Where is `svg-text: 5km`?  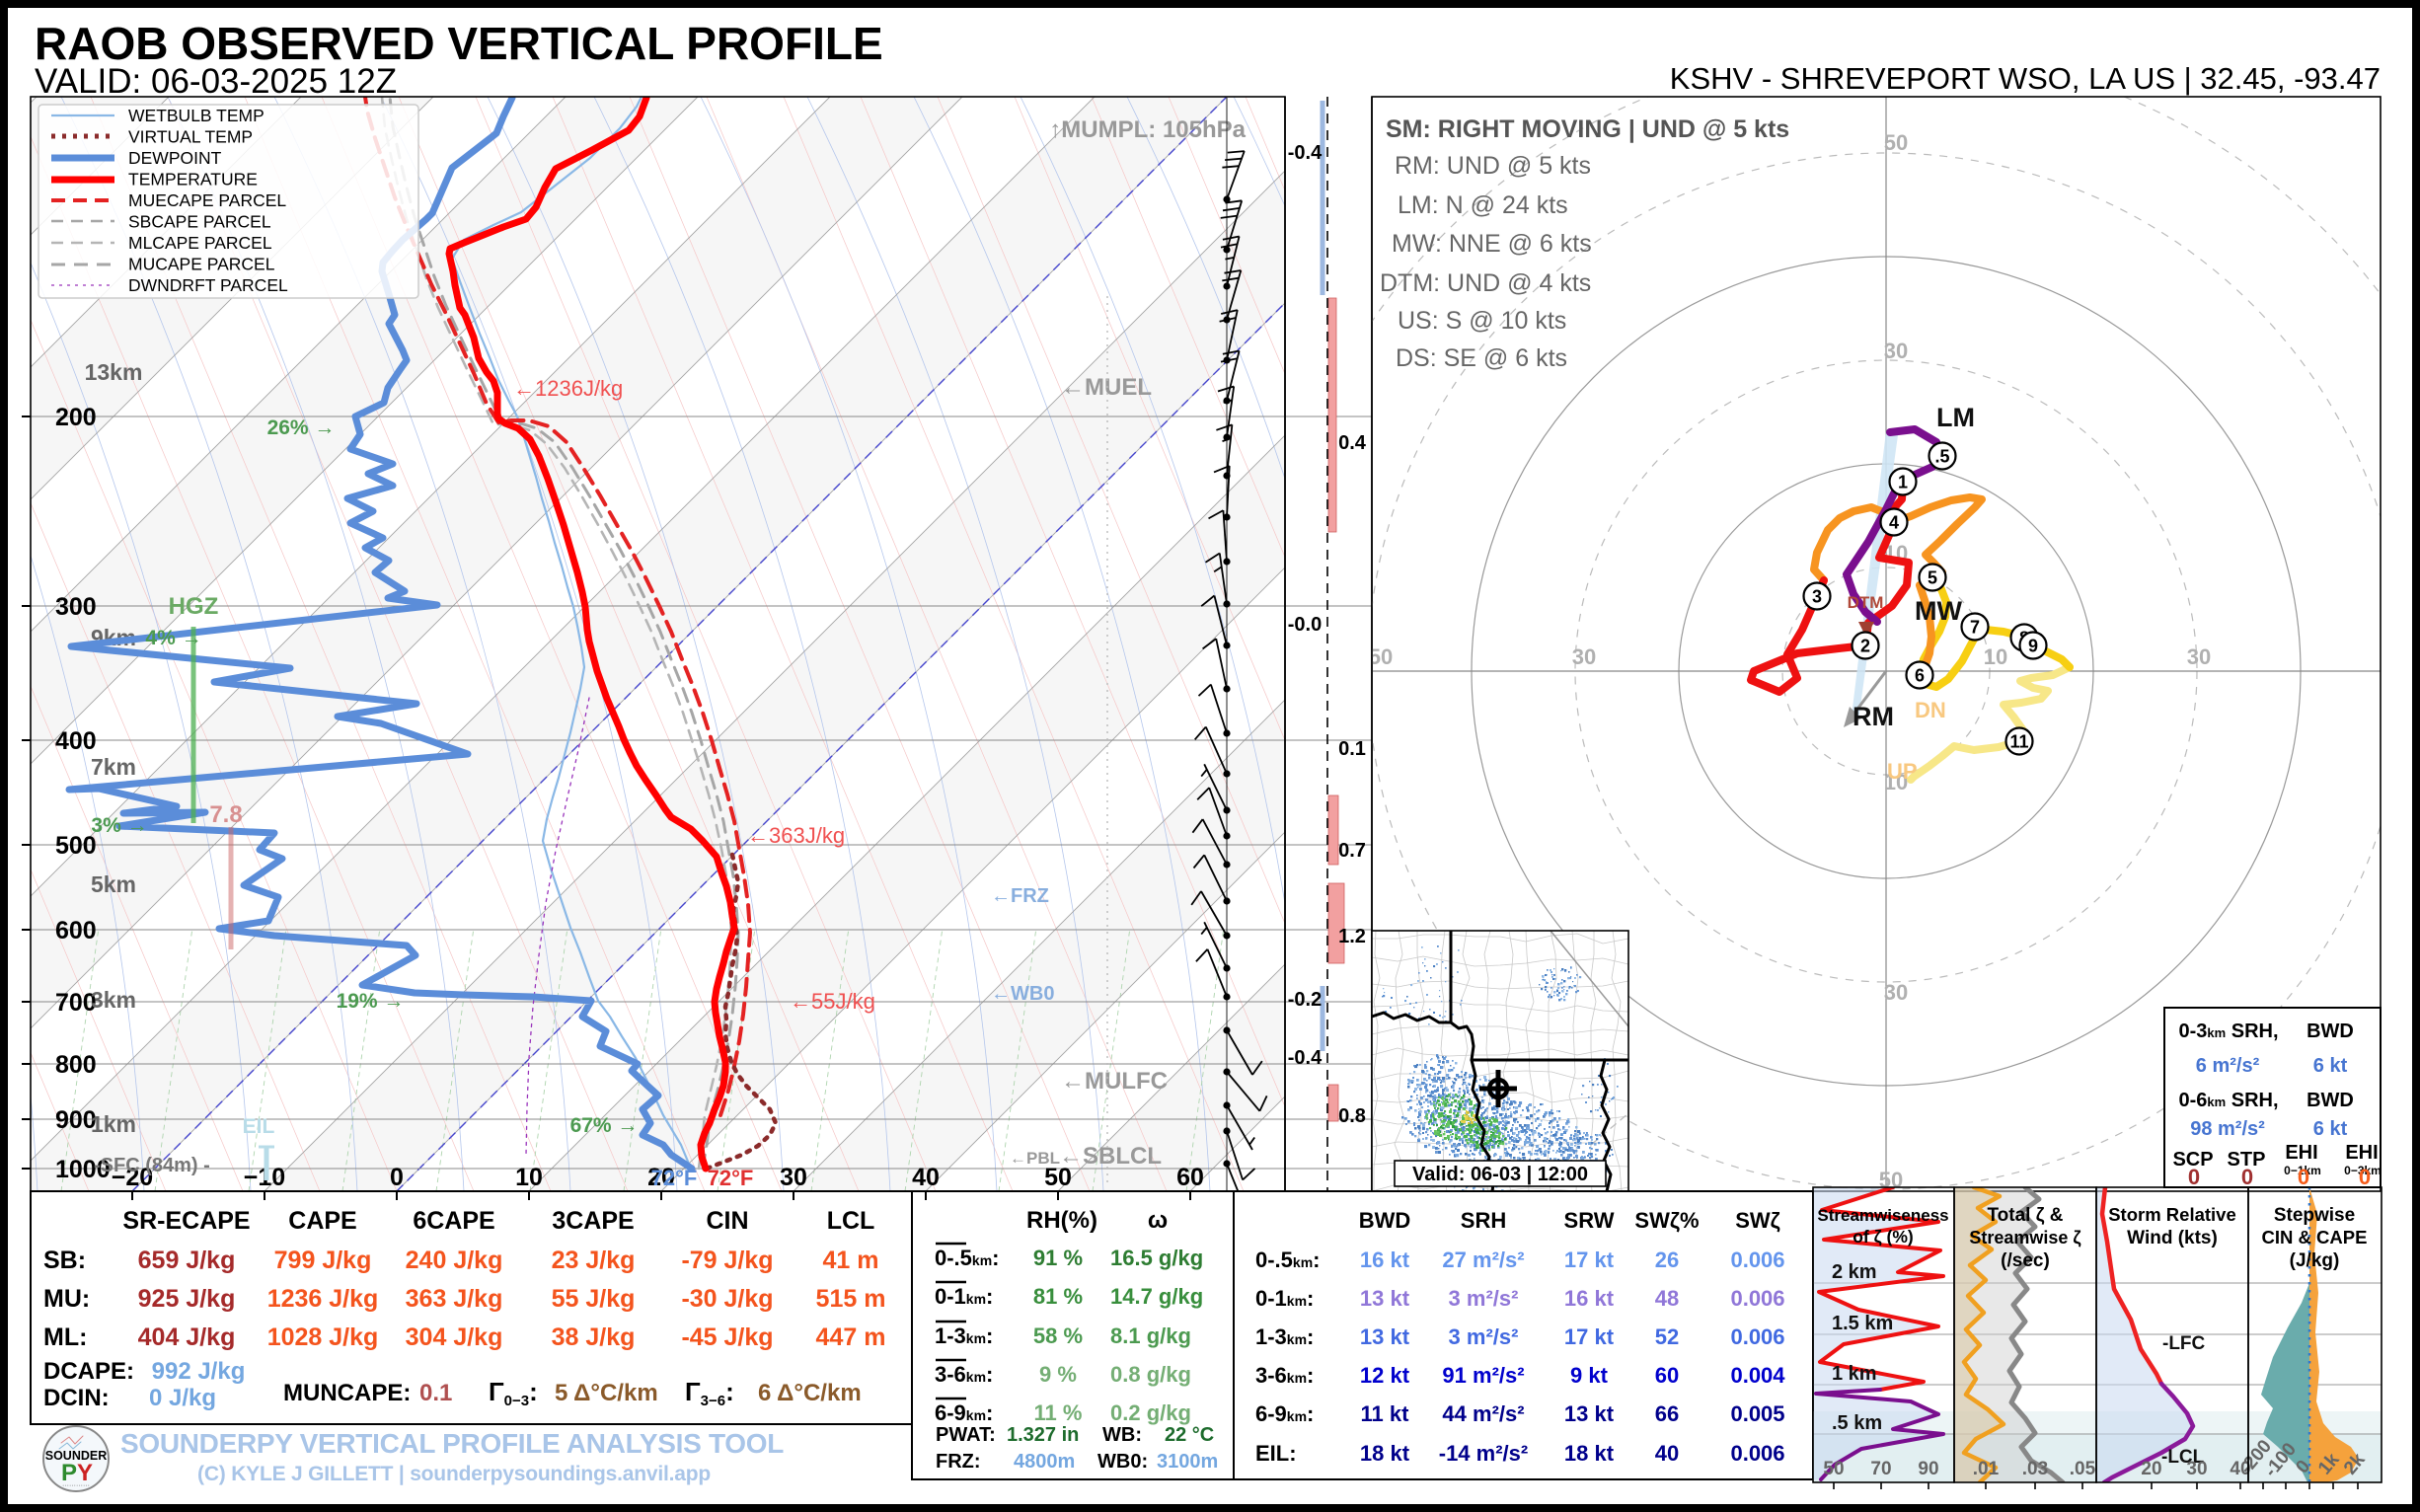
svg-text: 5km is located at coordinates (113, 884).